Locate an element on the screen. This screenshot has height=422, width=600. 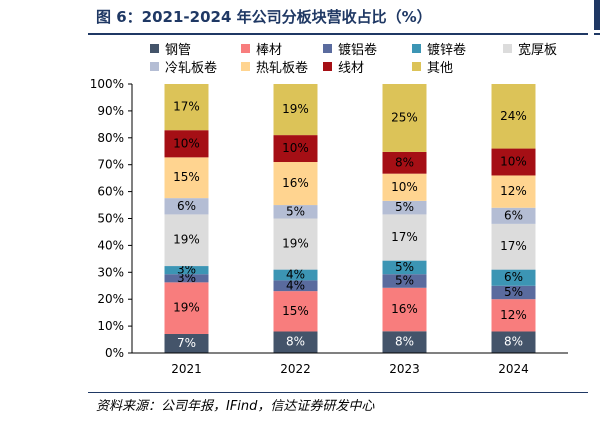
y-tick-label: 0% is located at coordinates (114, 353).